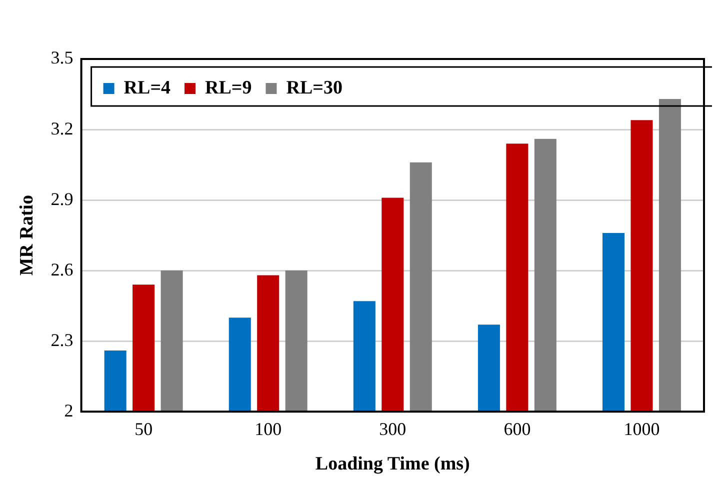 This screenshot has width=720, height=492. I want to click on y-tick-label: 2.6, so click(62, 269).